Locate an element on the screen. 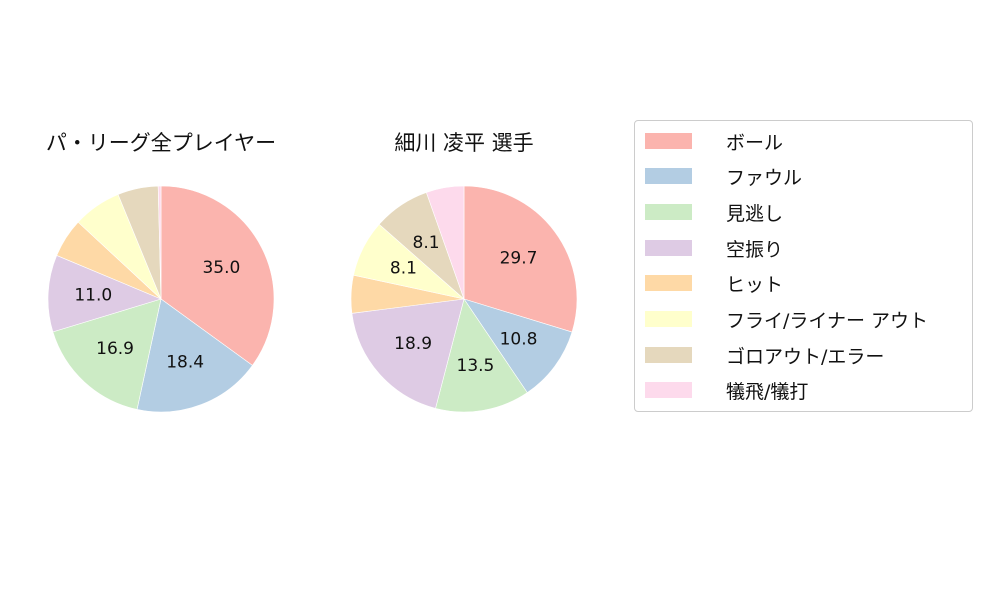 The height and width of the screenshot is (600, 1000). slice-value-label: 10.8 is located at coordinates (519, 339).